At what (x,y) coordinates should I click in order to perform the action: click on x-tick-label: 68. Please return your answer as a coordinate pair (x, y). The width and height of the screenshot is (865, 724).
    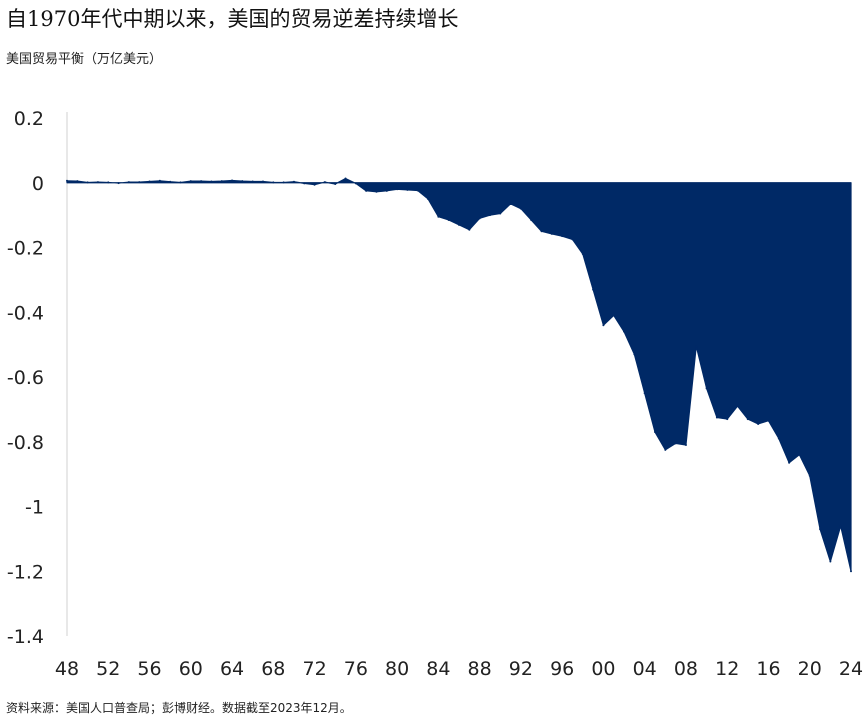
    Looking at the image, I should click on (273, 669).